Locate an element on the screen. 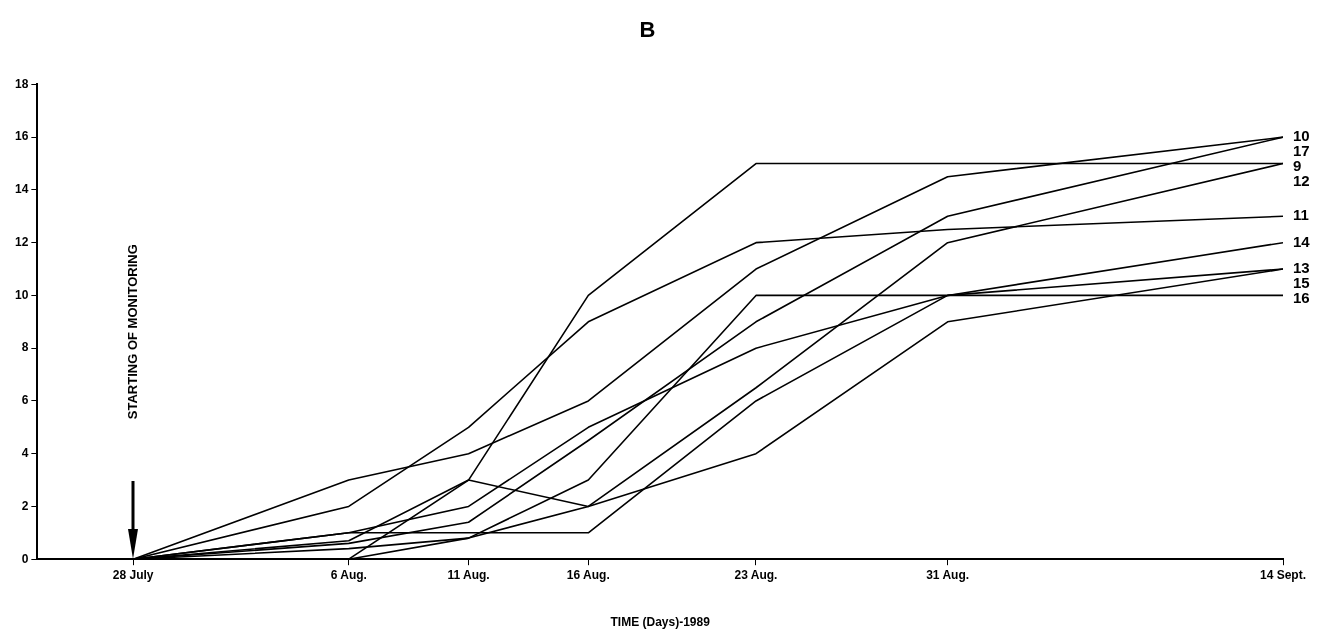  series-label: 13 is located at coordinates (1301, 268).